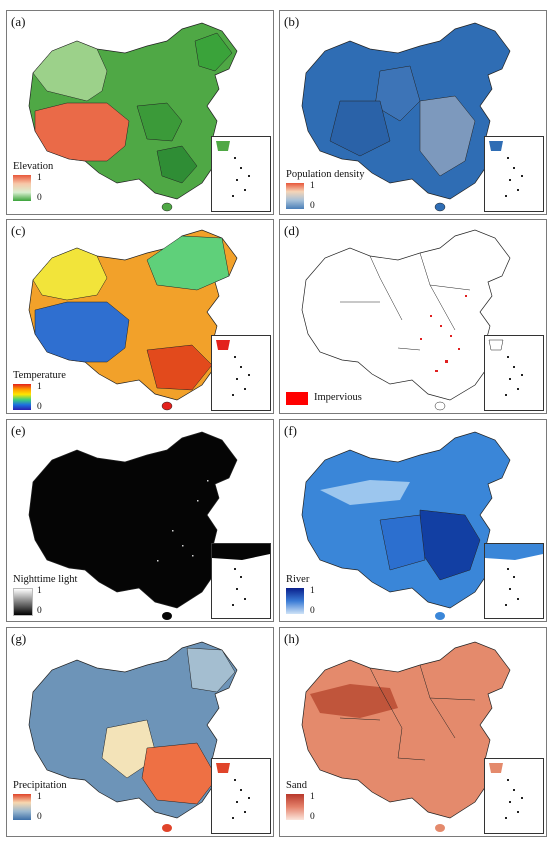  What do you see at coordinates (33, 166) in the screenshot?
I see `legend-title: Elevation` at bounding box center [33, 166].